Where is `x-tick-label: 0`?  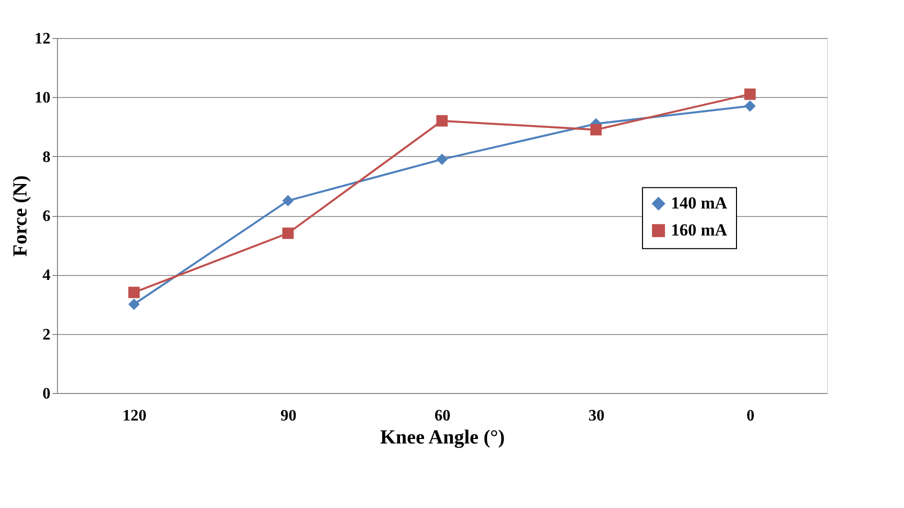
x-tick-label: 0 is located at coordinates (750, 416).